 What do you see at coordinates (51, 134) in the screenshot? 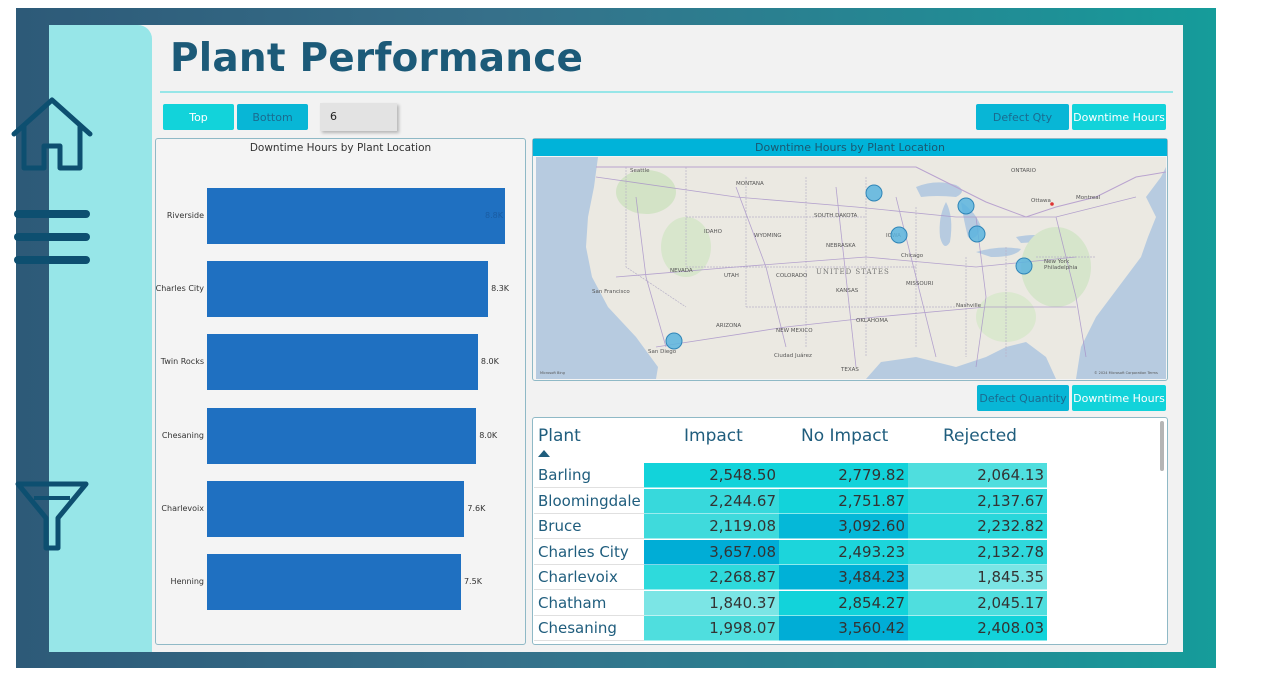
I see `home-icon` at bounding box center [51, 134].